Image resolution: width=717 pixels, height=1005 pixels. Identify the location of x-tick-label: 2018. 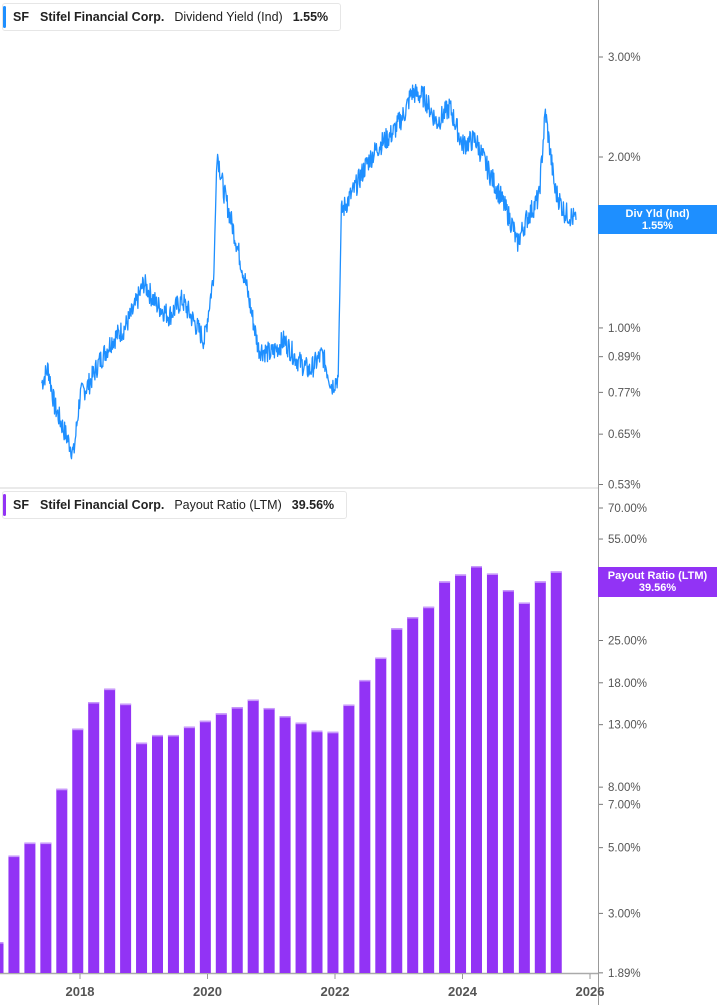
(80, 991).